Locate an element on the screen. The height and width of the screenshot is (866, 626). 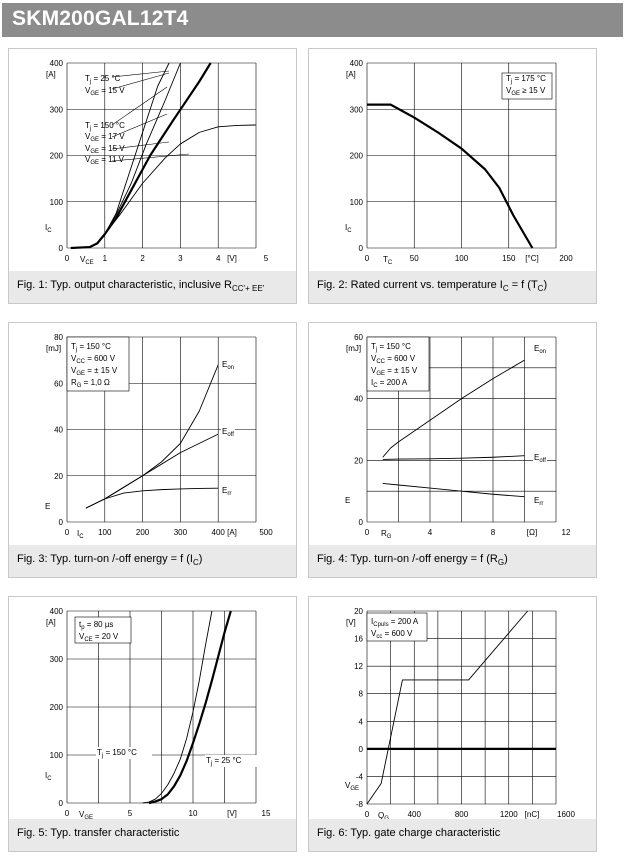
y-tick-label: 16 is located at coordinates (358, 639).